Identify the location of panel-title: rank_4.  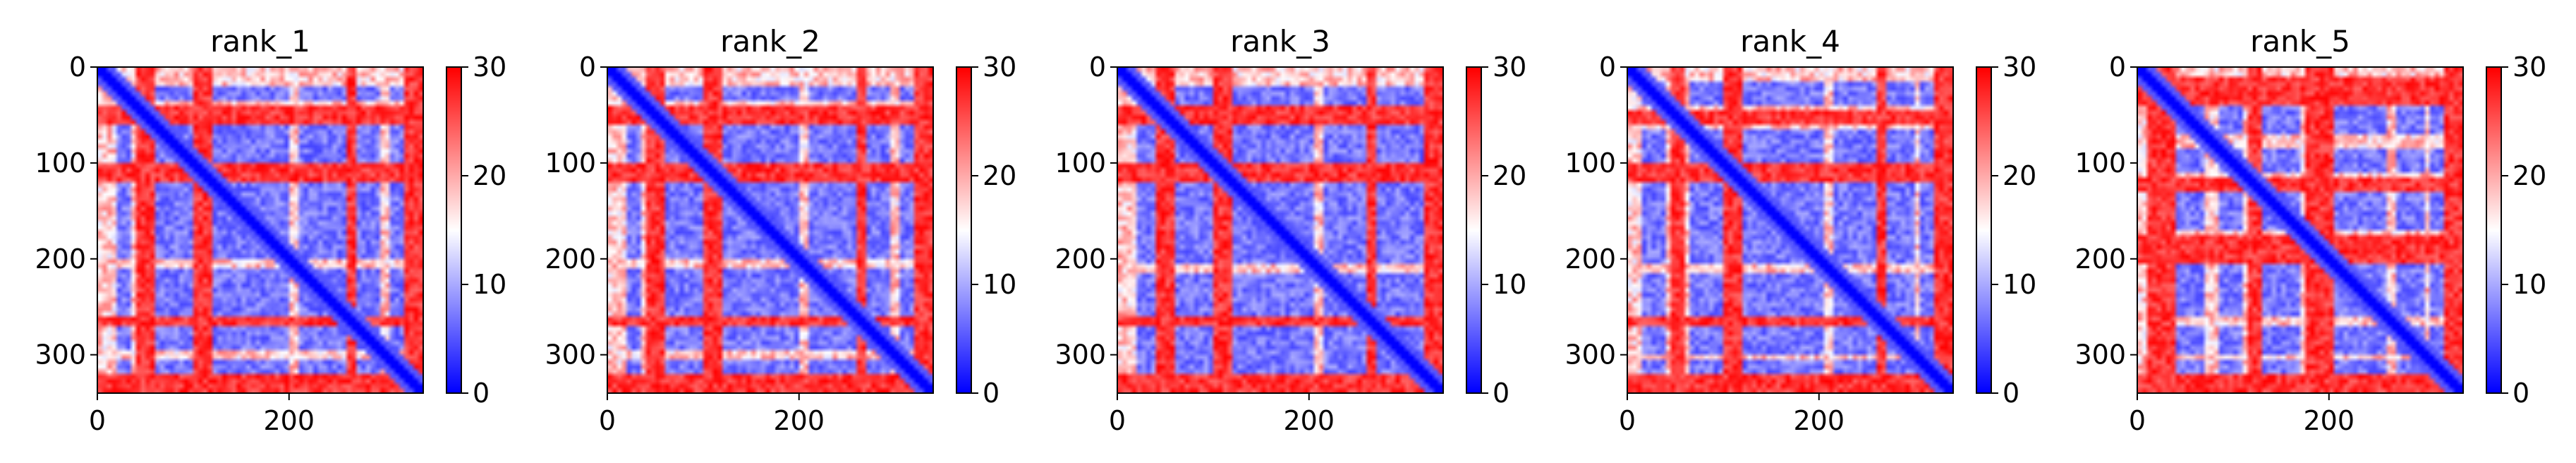
(1790, 41).